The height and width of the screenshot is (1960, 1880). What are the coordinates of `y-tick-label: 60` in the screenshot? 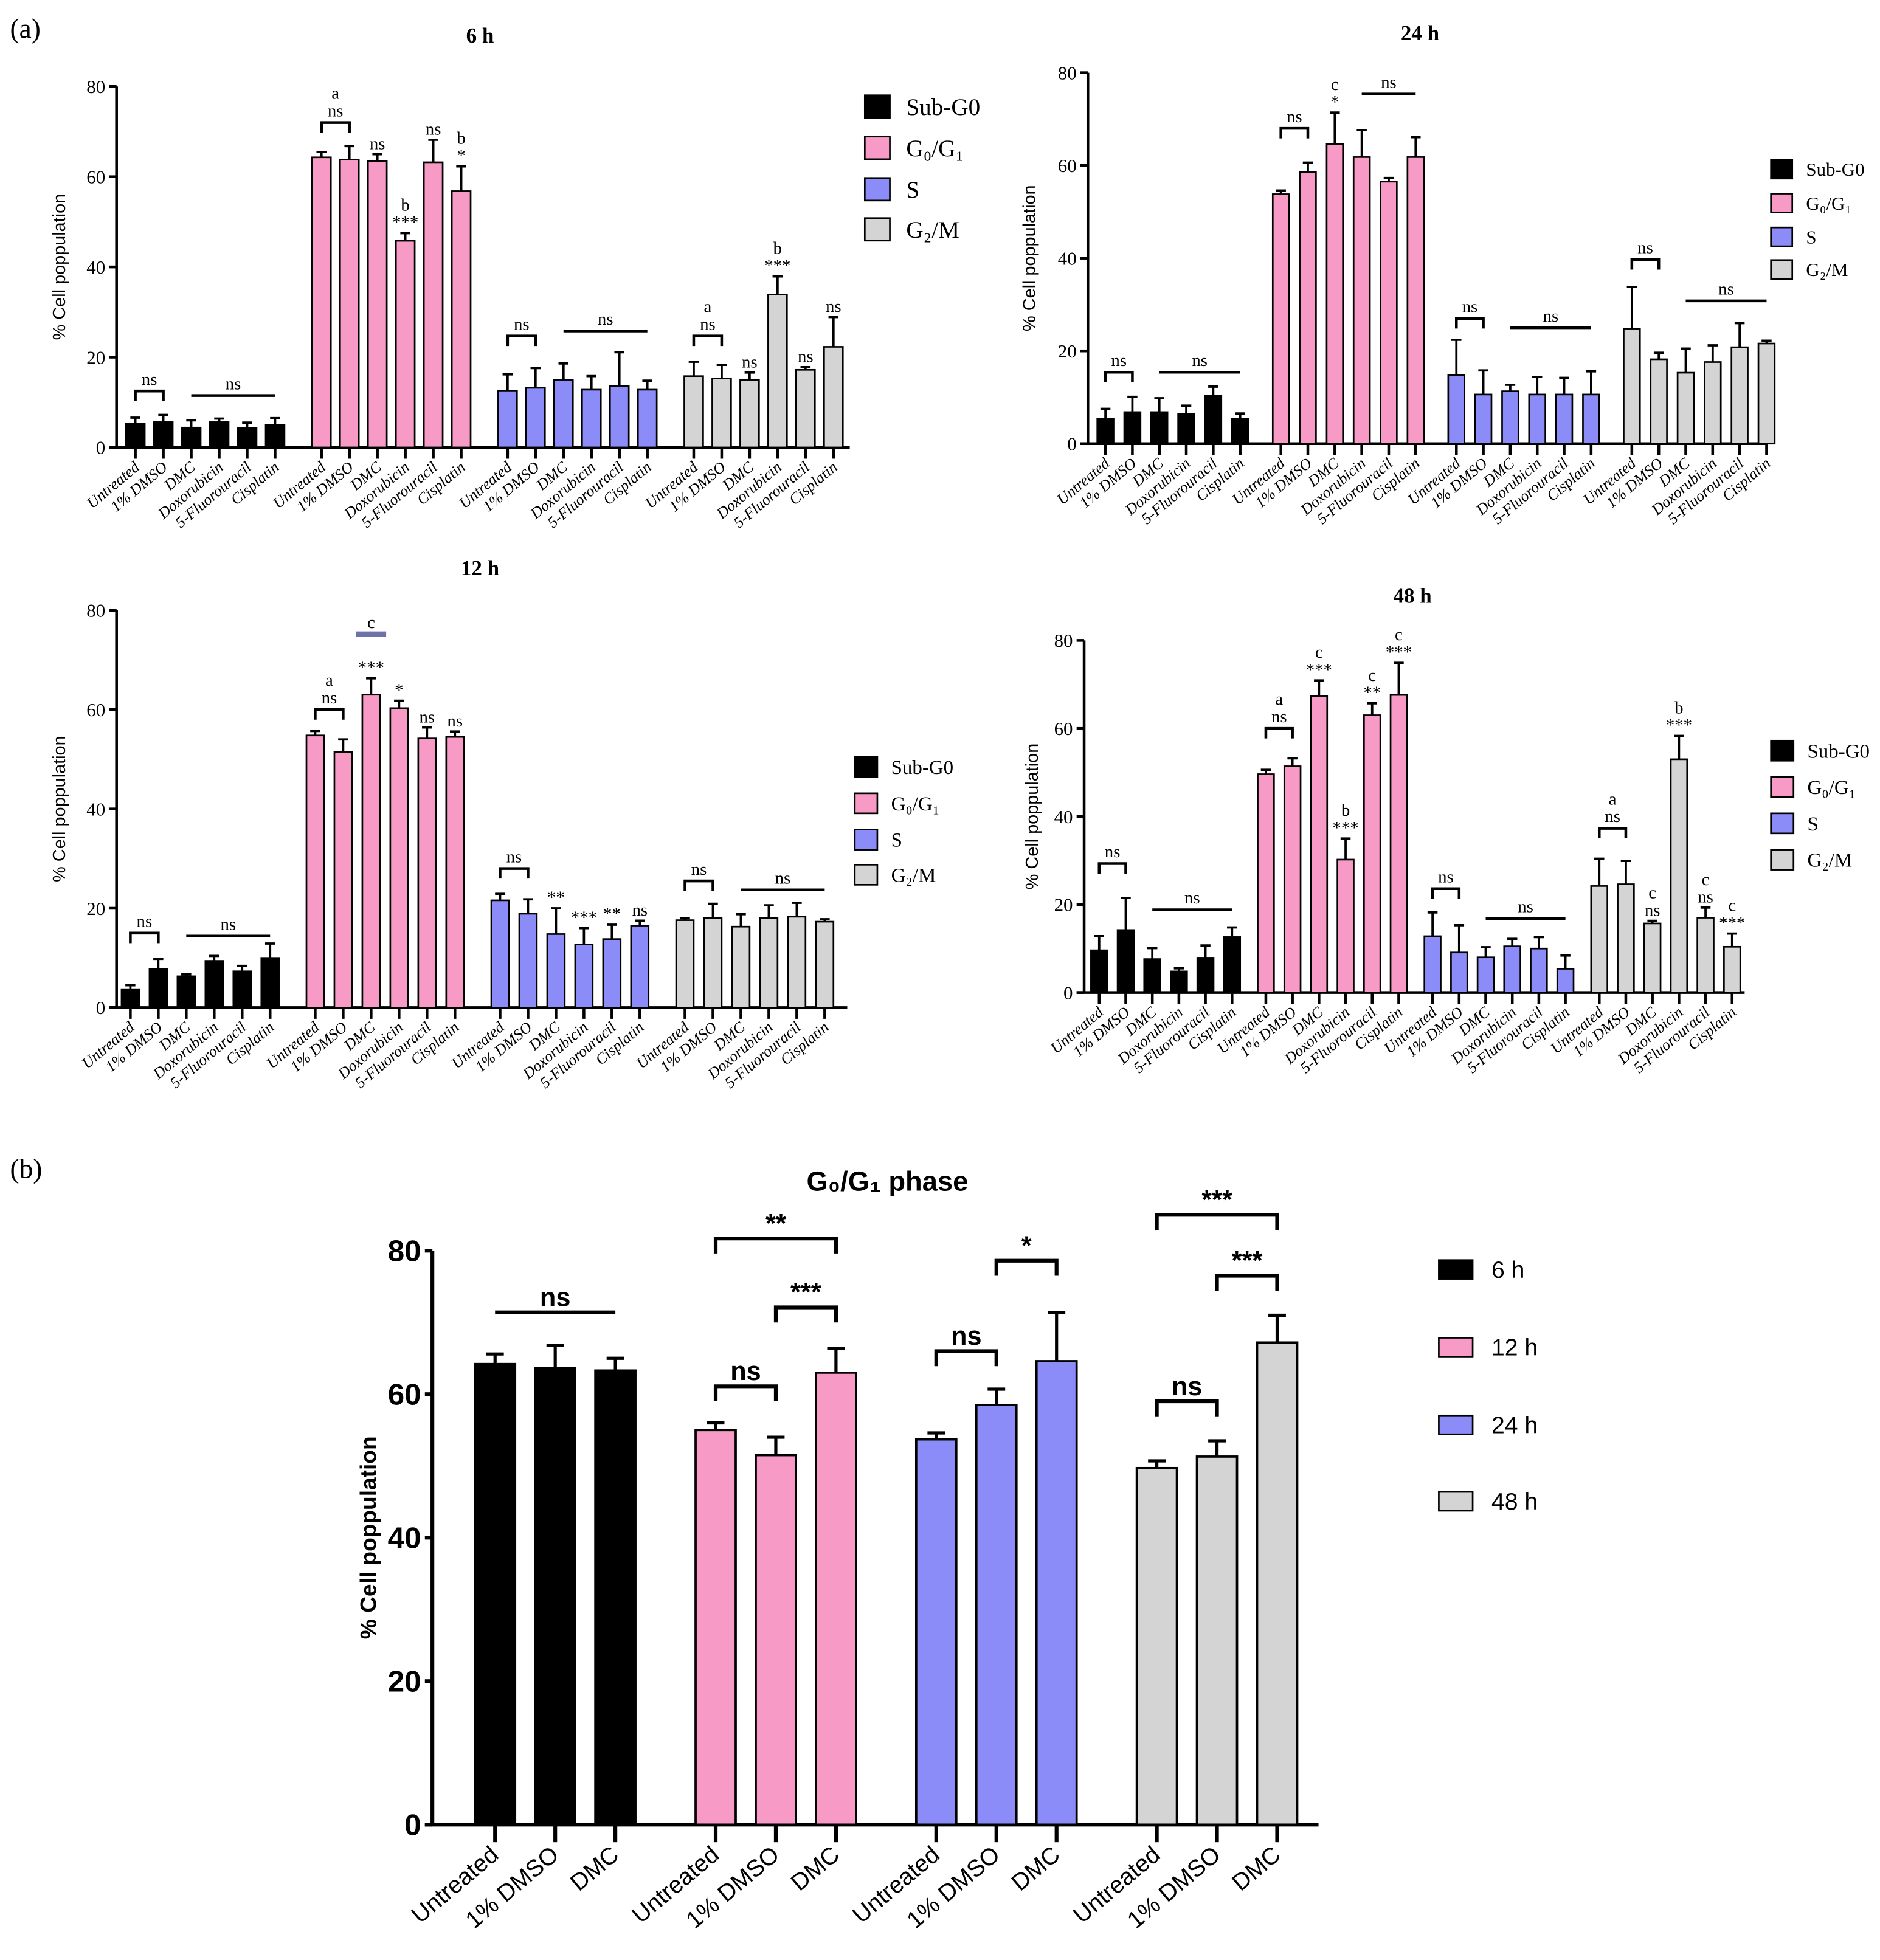 It's located at (1063, 728).